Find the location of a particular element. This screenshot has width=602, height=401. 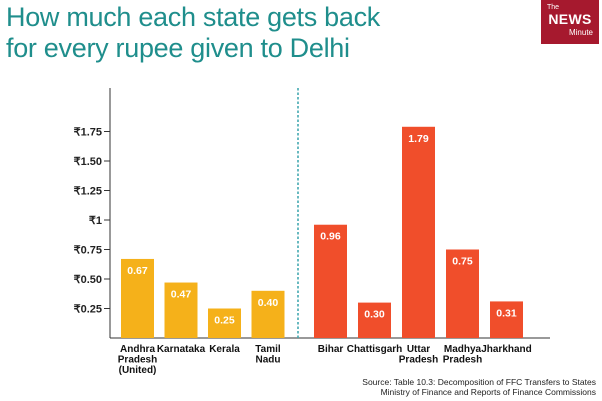

bar-value-label: 0.40 is located at coordinates (268, 303).